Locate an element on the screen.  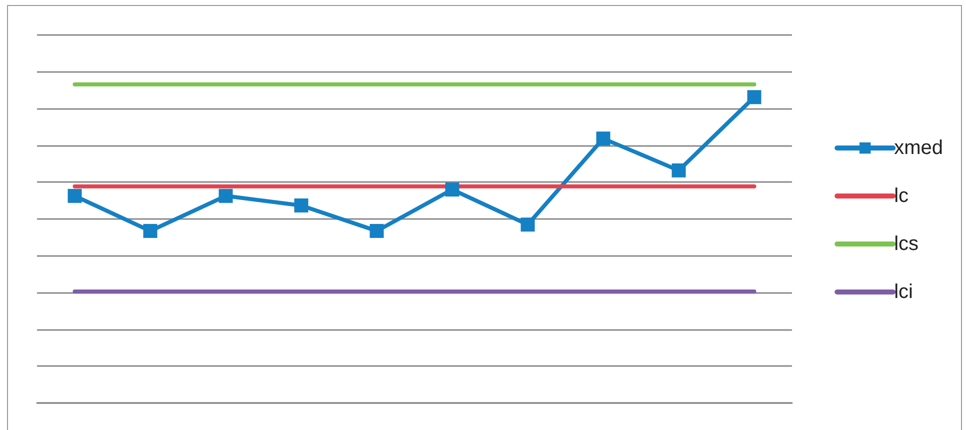
legend-label: lcs is located at coordinates (906, 244).